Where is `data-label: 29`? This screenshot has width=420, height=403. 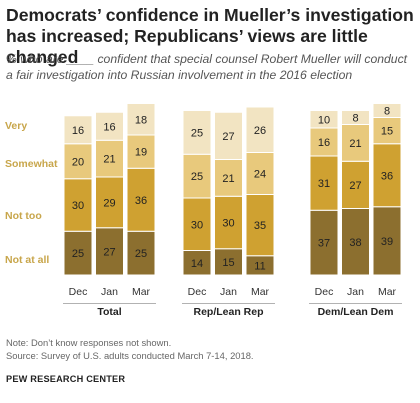 data-label: 29 is located at coordinates (109, 203).